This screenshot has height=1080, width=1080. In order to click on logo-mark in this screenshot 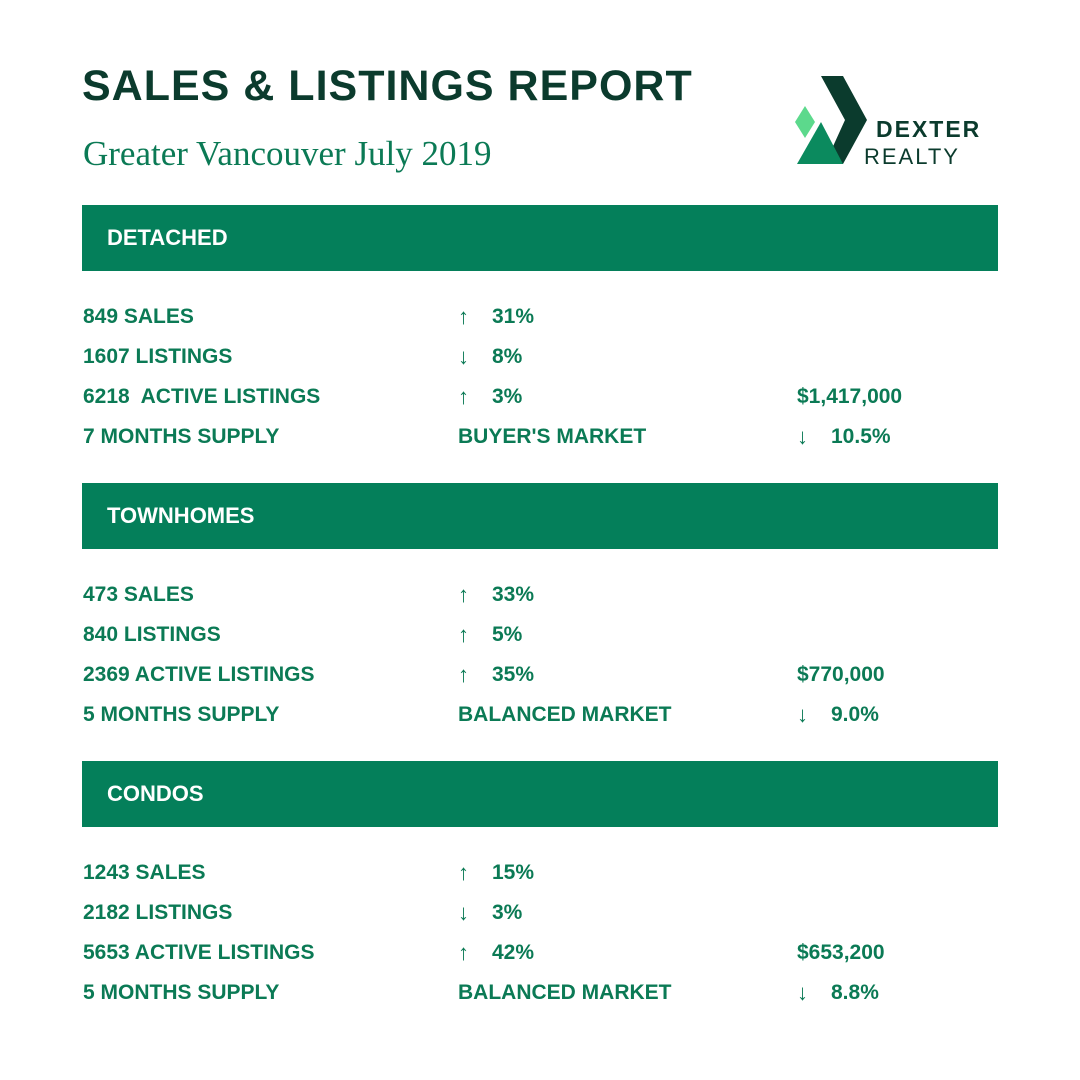, I will do `click(831, 120)`.